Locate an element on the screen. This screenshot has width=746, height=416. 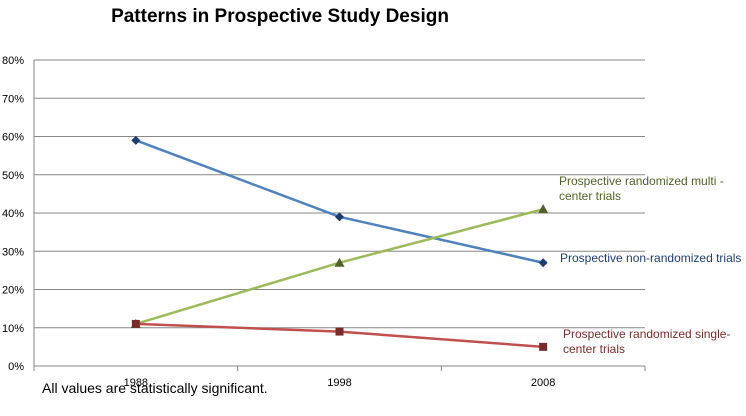
series-label: Prospective randomized single- is located at coordinates (646, 334).